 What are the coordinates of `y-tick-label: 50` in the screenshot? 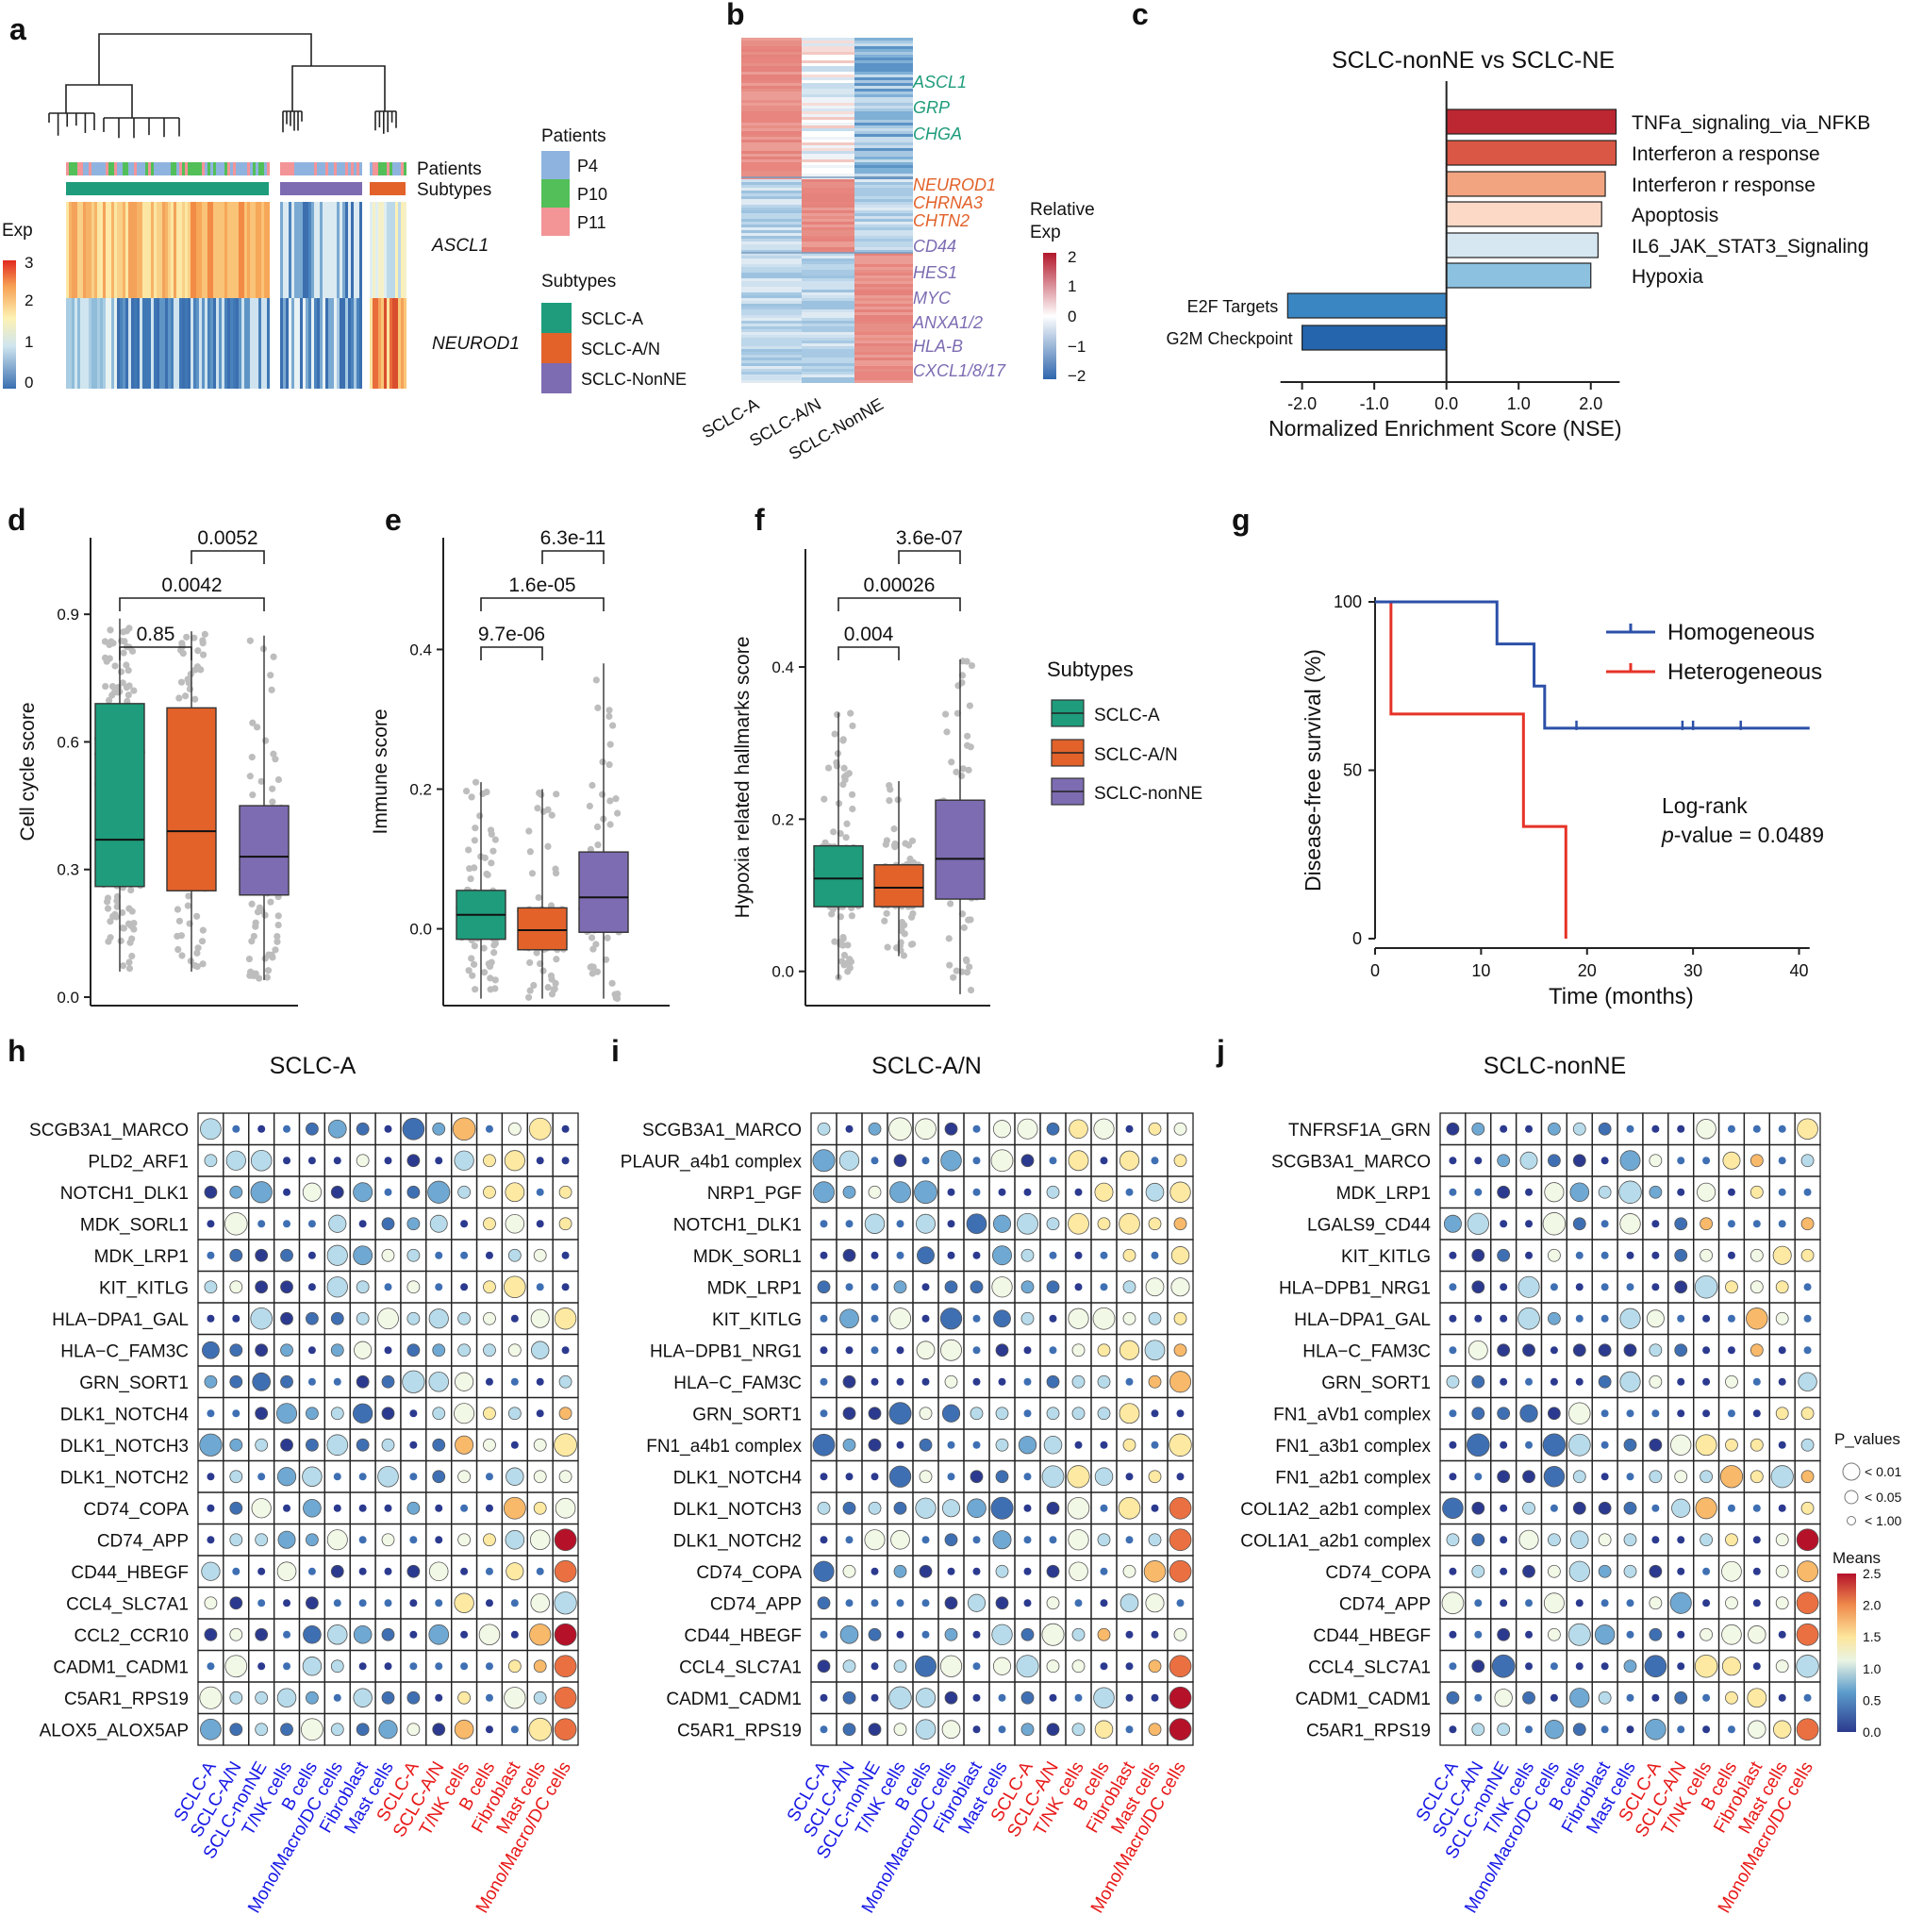 It's located at (1352, 770).